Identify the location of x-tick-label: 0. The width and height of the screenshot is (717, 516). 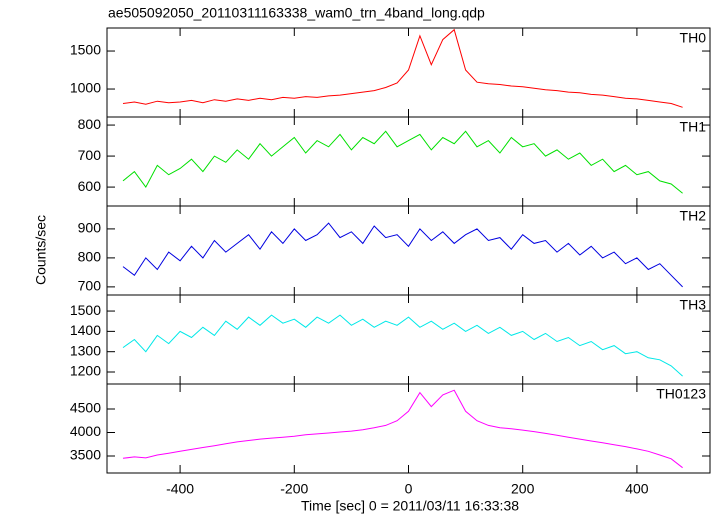
(409, 489).